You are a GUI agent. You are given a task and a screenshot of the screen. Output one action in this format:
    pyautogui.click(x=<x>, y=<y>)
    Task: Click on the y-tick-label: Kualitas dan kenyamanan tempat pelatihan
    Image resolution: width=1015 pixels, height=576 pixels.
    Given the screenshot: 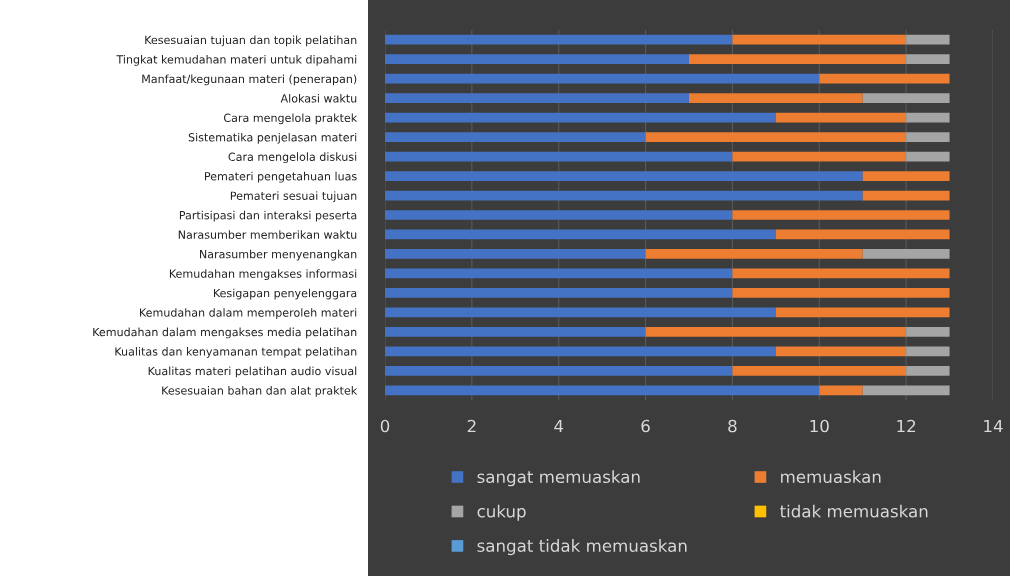 What is the action you would take?
    pyautogui.click(x=236, y=352)
    